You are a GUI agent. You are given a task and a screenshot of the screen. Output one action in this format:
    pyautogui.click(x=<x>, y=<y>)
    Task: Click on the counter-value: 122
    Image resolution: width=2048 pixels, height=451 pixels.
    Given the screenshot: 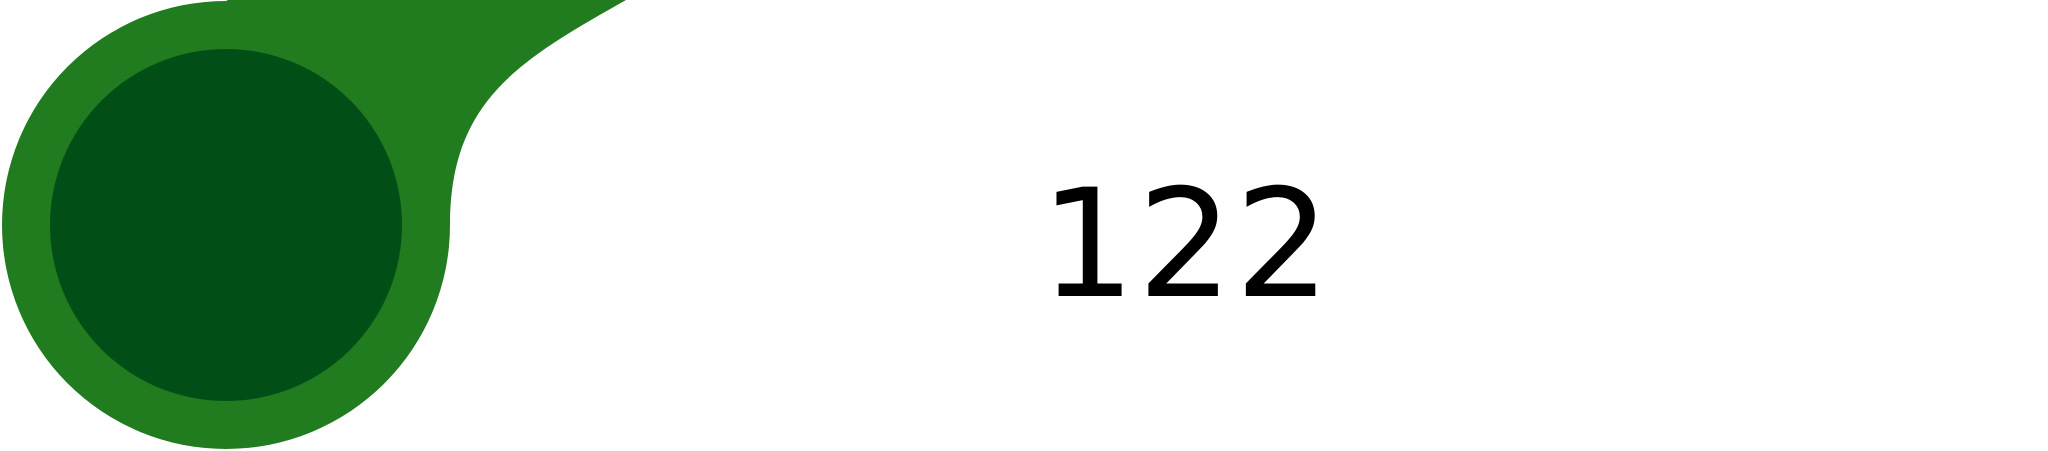 What is the action you would take?
    pyautogui.click(x=1186, y=245)
    